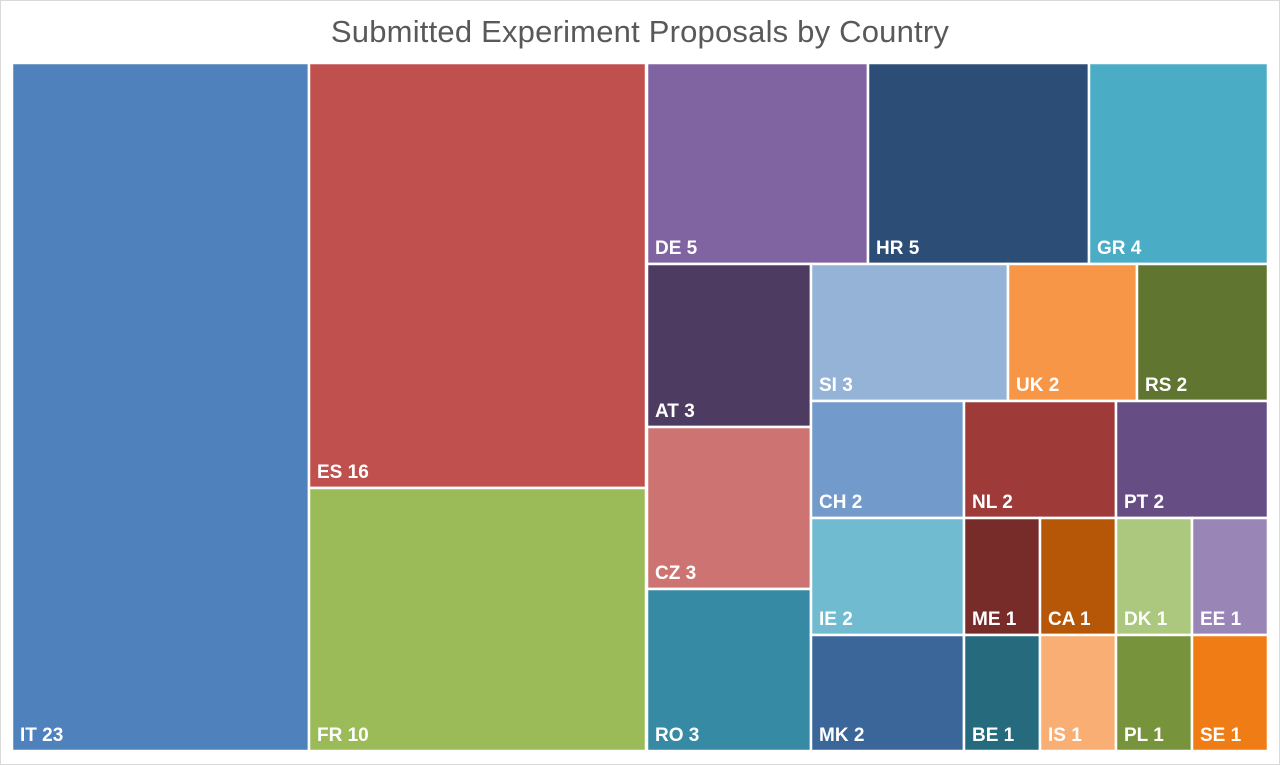  What do you see at coordinates (993, 735) in the screenshot?
I see `tile-label-be: BE 1` at bounding box center [993, 735].